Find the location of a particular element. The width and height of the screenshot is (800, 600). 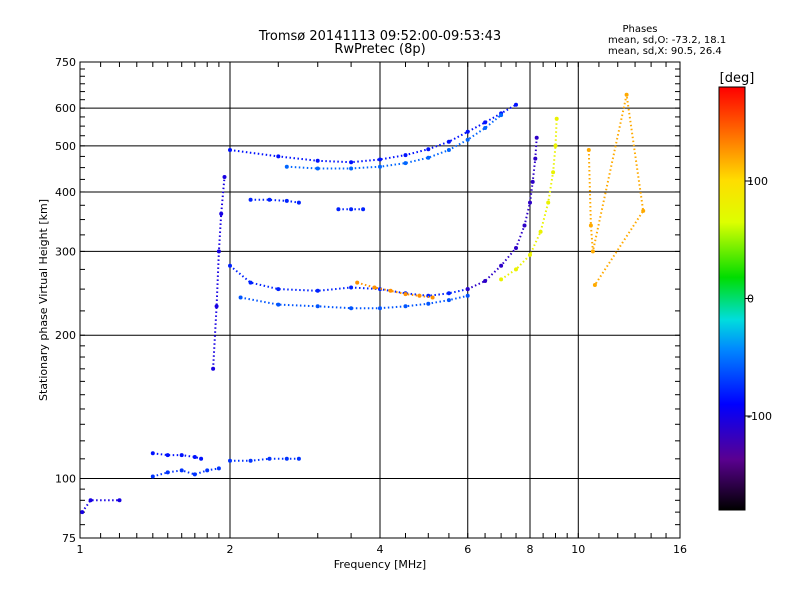

y-tick-labels: 75 100 200 300 400 500 600 750 is located at coordinates (65, 300).